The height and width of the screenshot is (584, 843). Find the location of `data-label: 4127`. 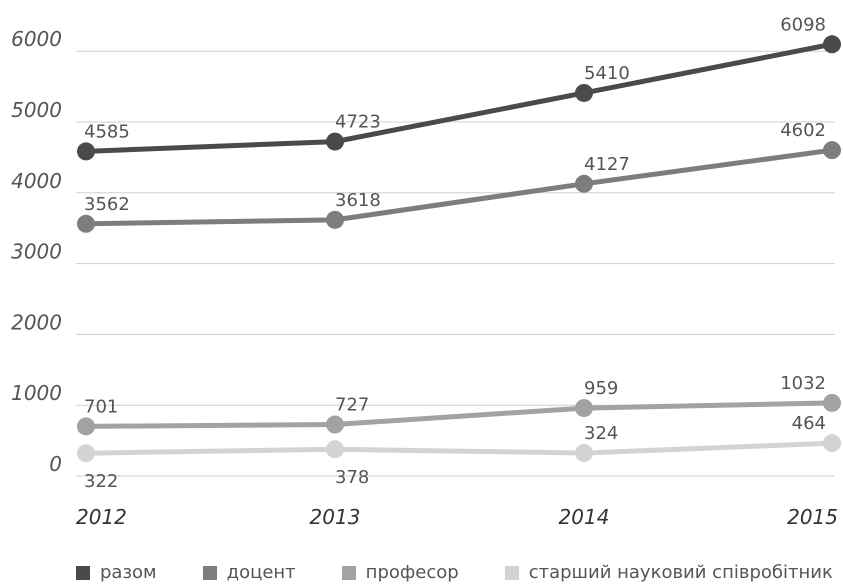

data-label: 4127 is located at coordinates (607, 164).